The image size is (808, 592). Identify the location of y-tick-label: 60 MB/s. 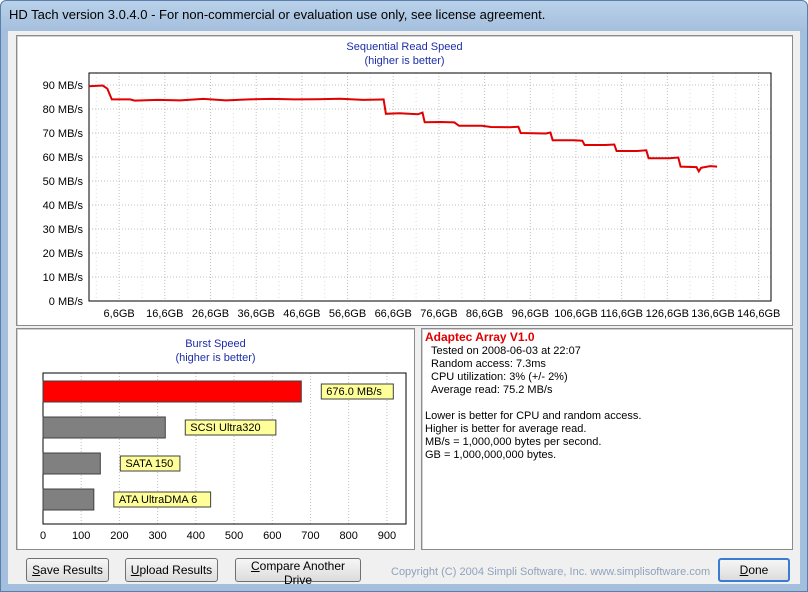
(63, 158).